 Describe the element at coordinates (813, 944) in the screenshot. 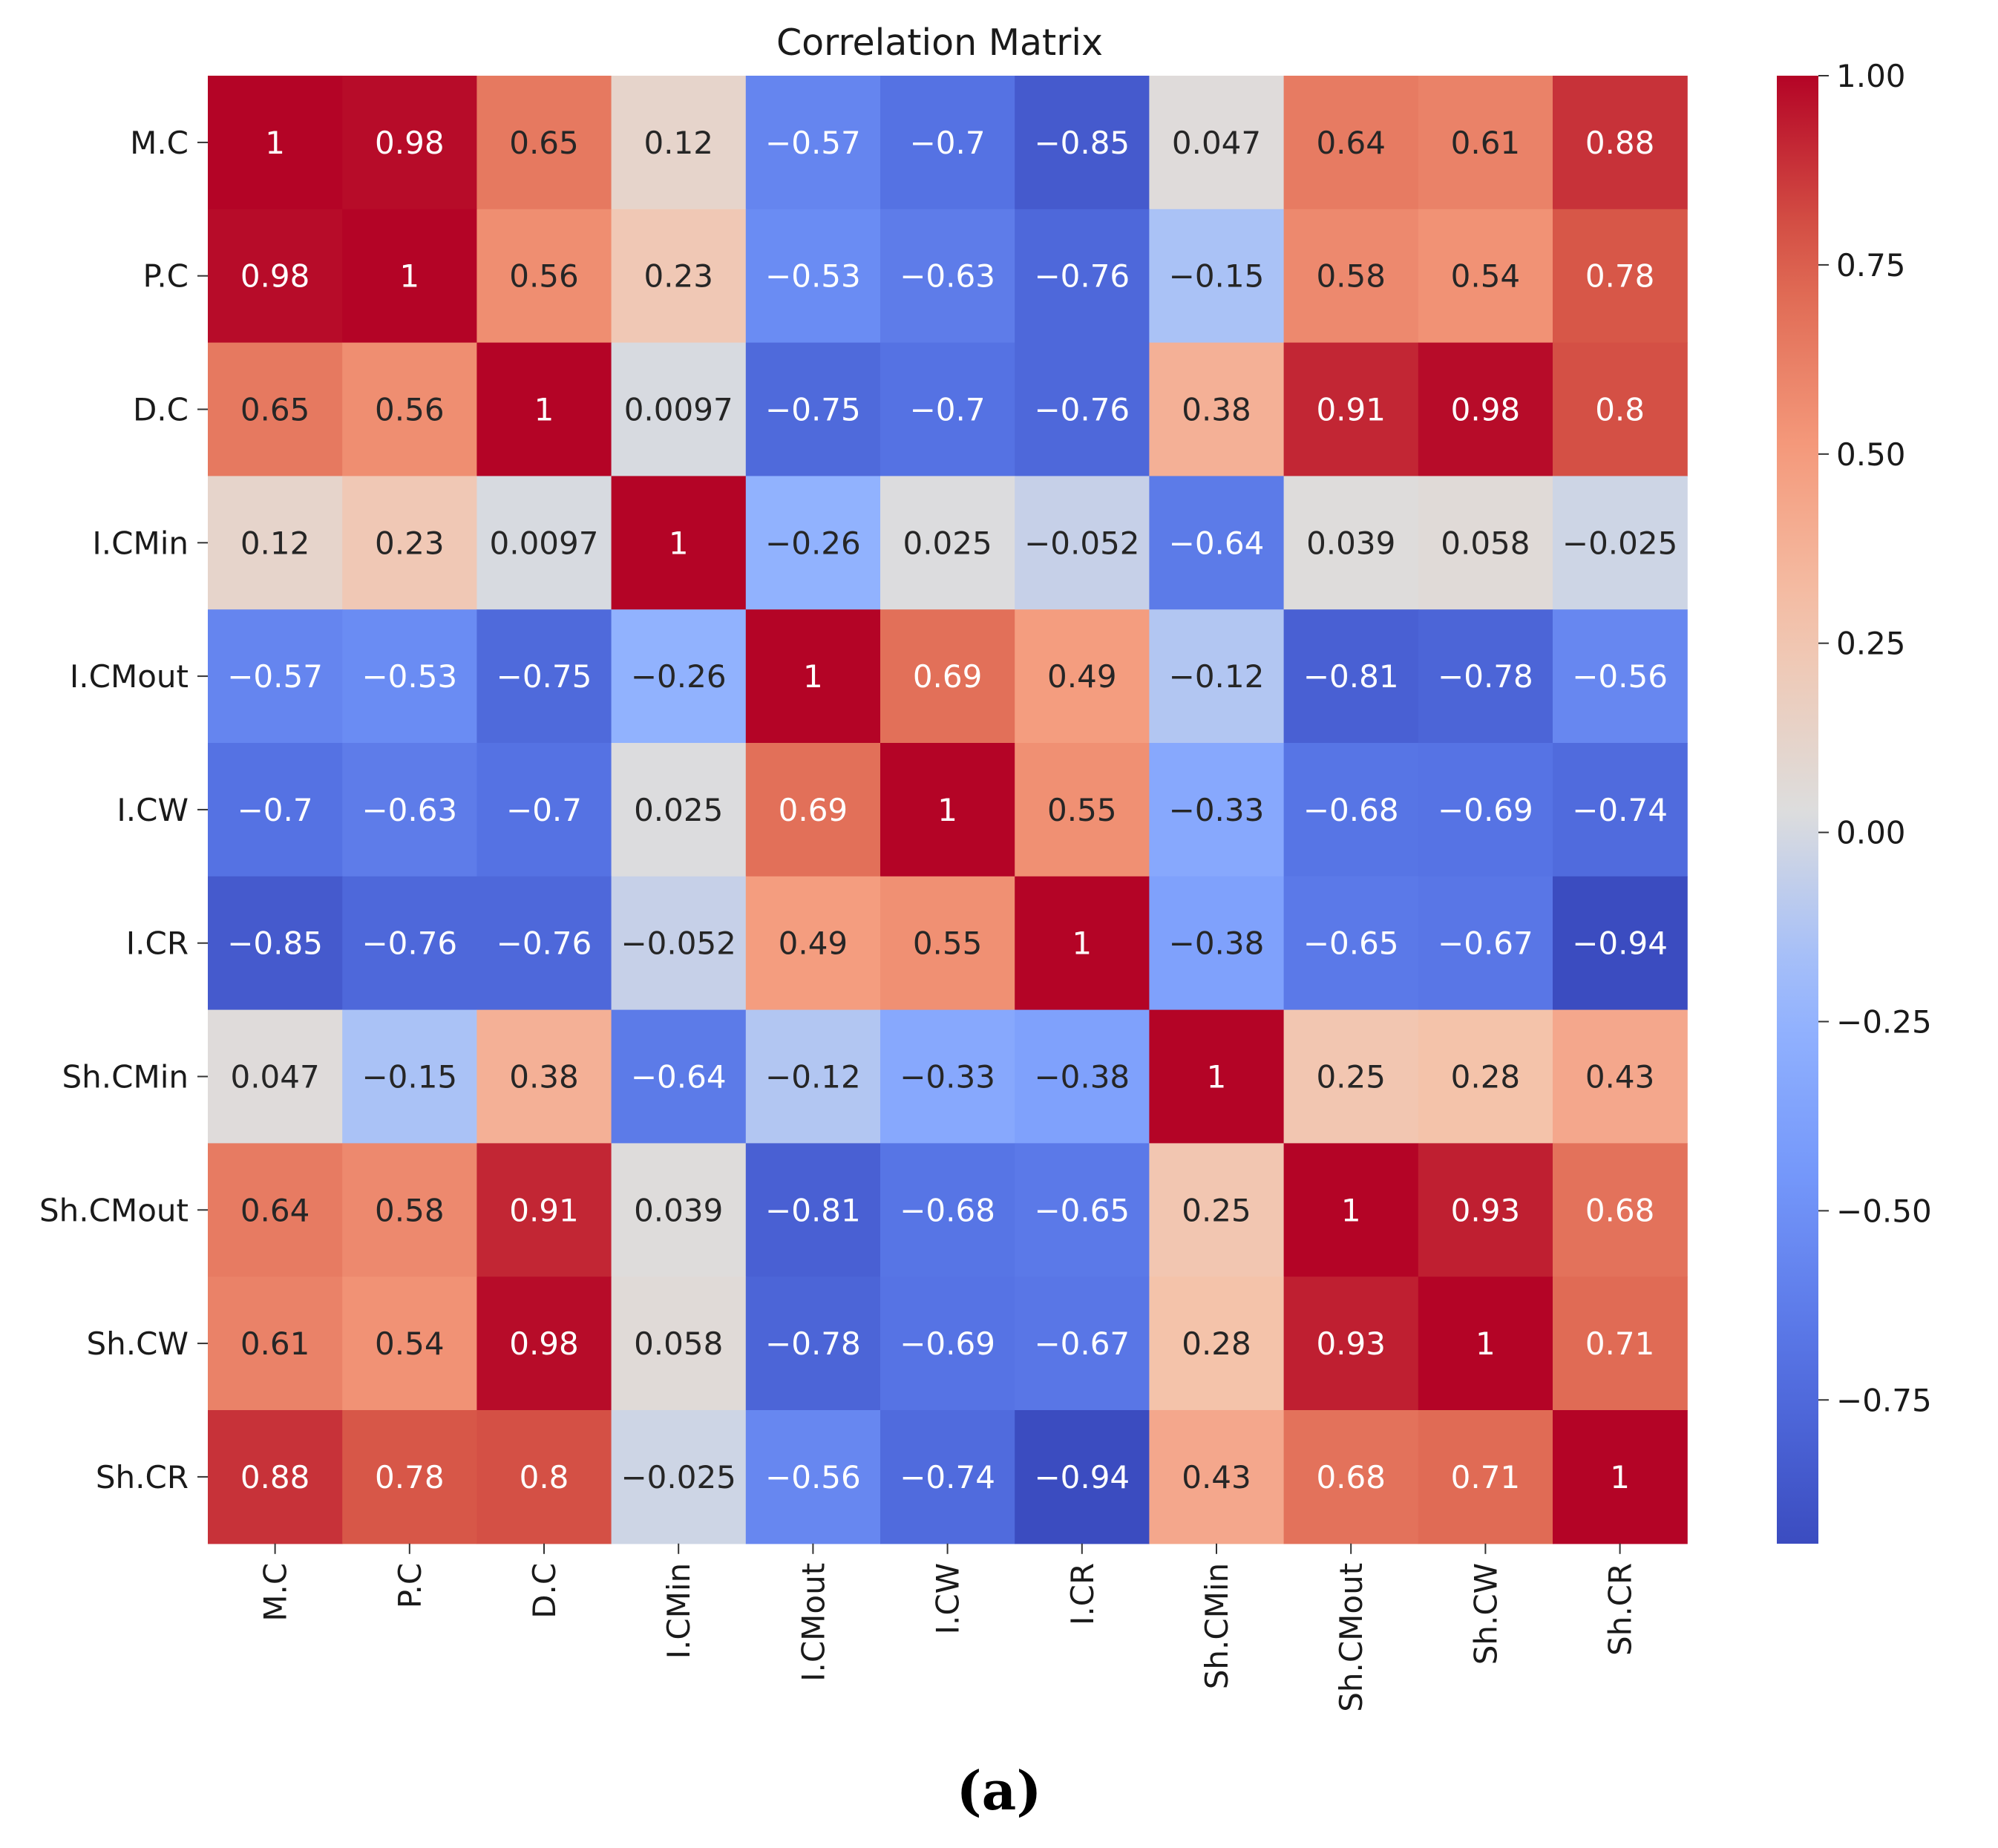

I see `cell-value-label: 0.49` at that location.